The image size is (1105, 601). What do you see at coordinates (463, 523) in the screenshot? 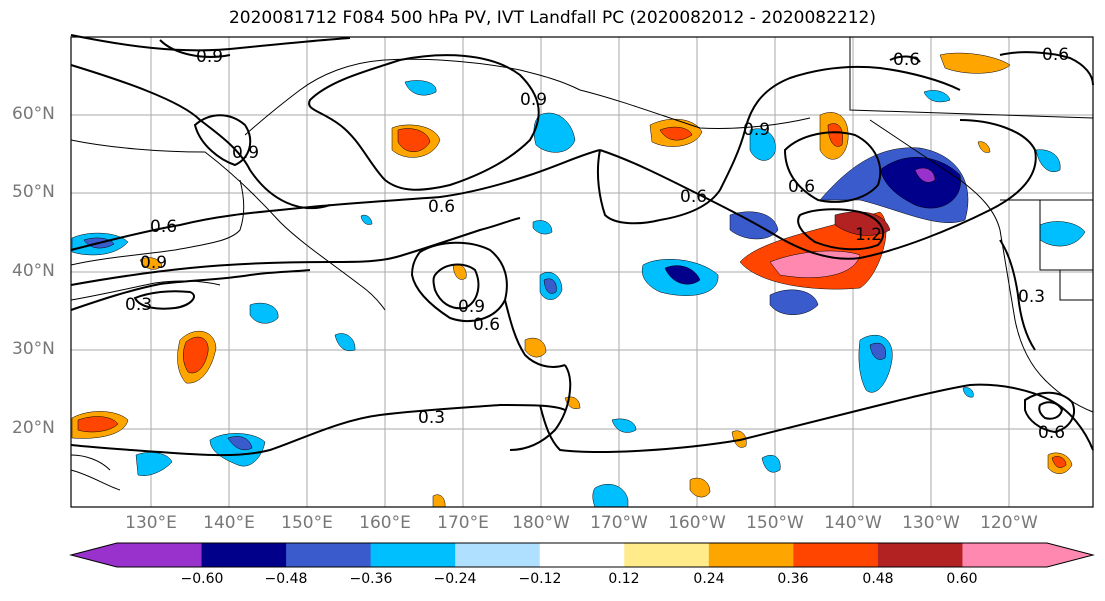
I see `lon-label: 170°E` at bounding box center [463, 523].